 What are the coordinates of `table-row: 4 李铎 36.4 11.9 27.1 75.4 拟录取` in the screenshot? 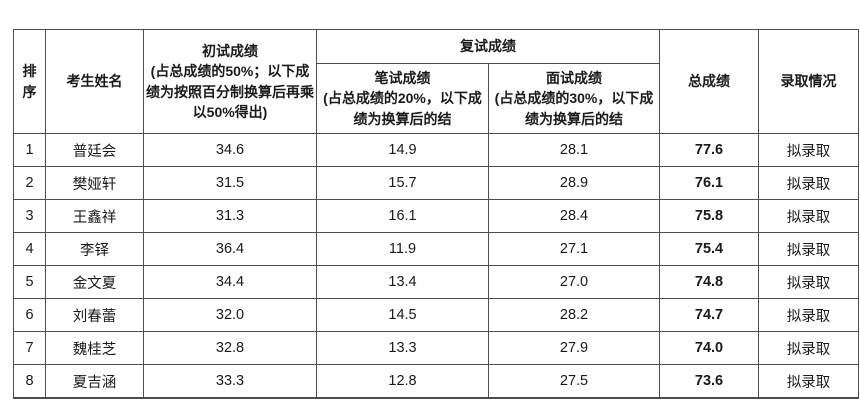 It's located at (436, 249).